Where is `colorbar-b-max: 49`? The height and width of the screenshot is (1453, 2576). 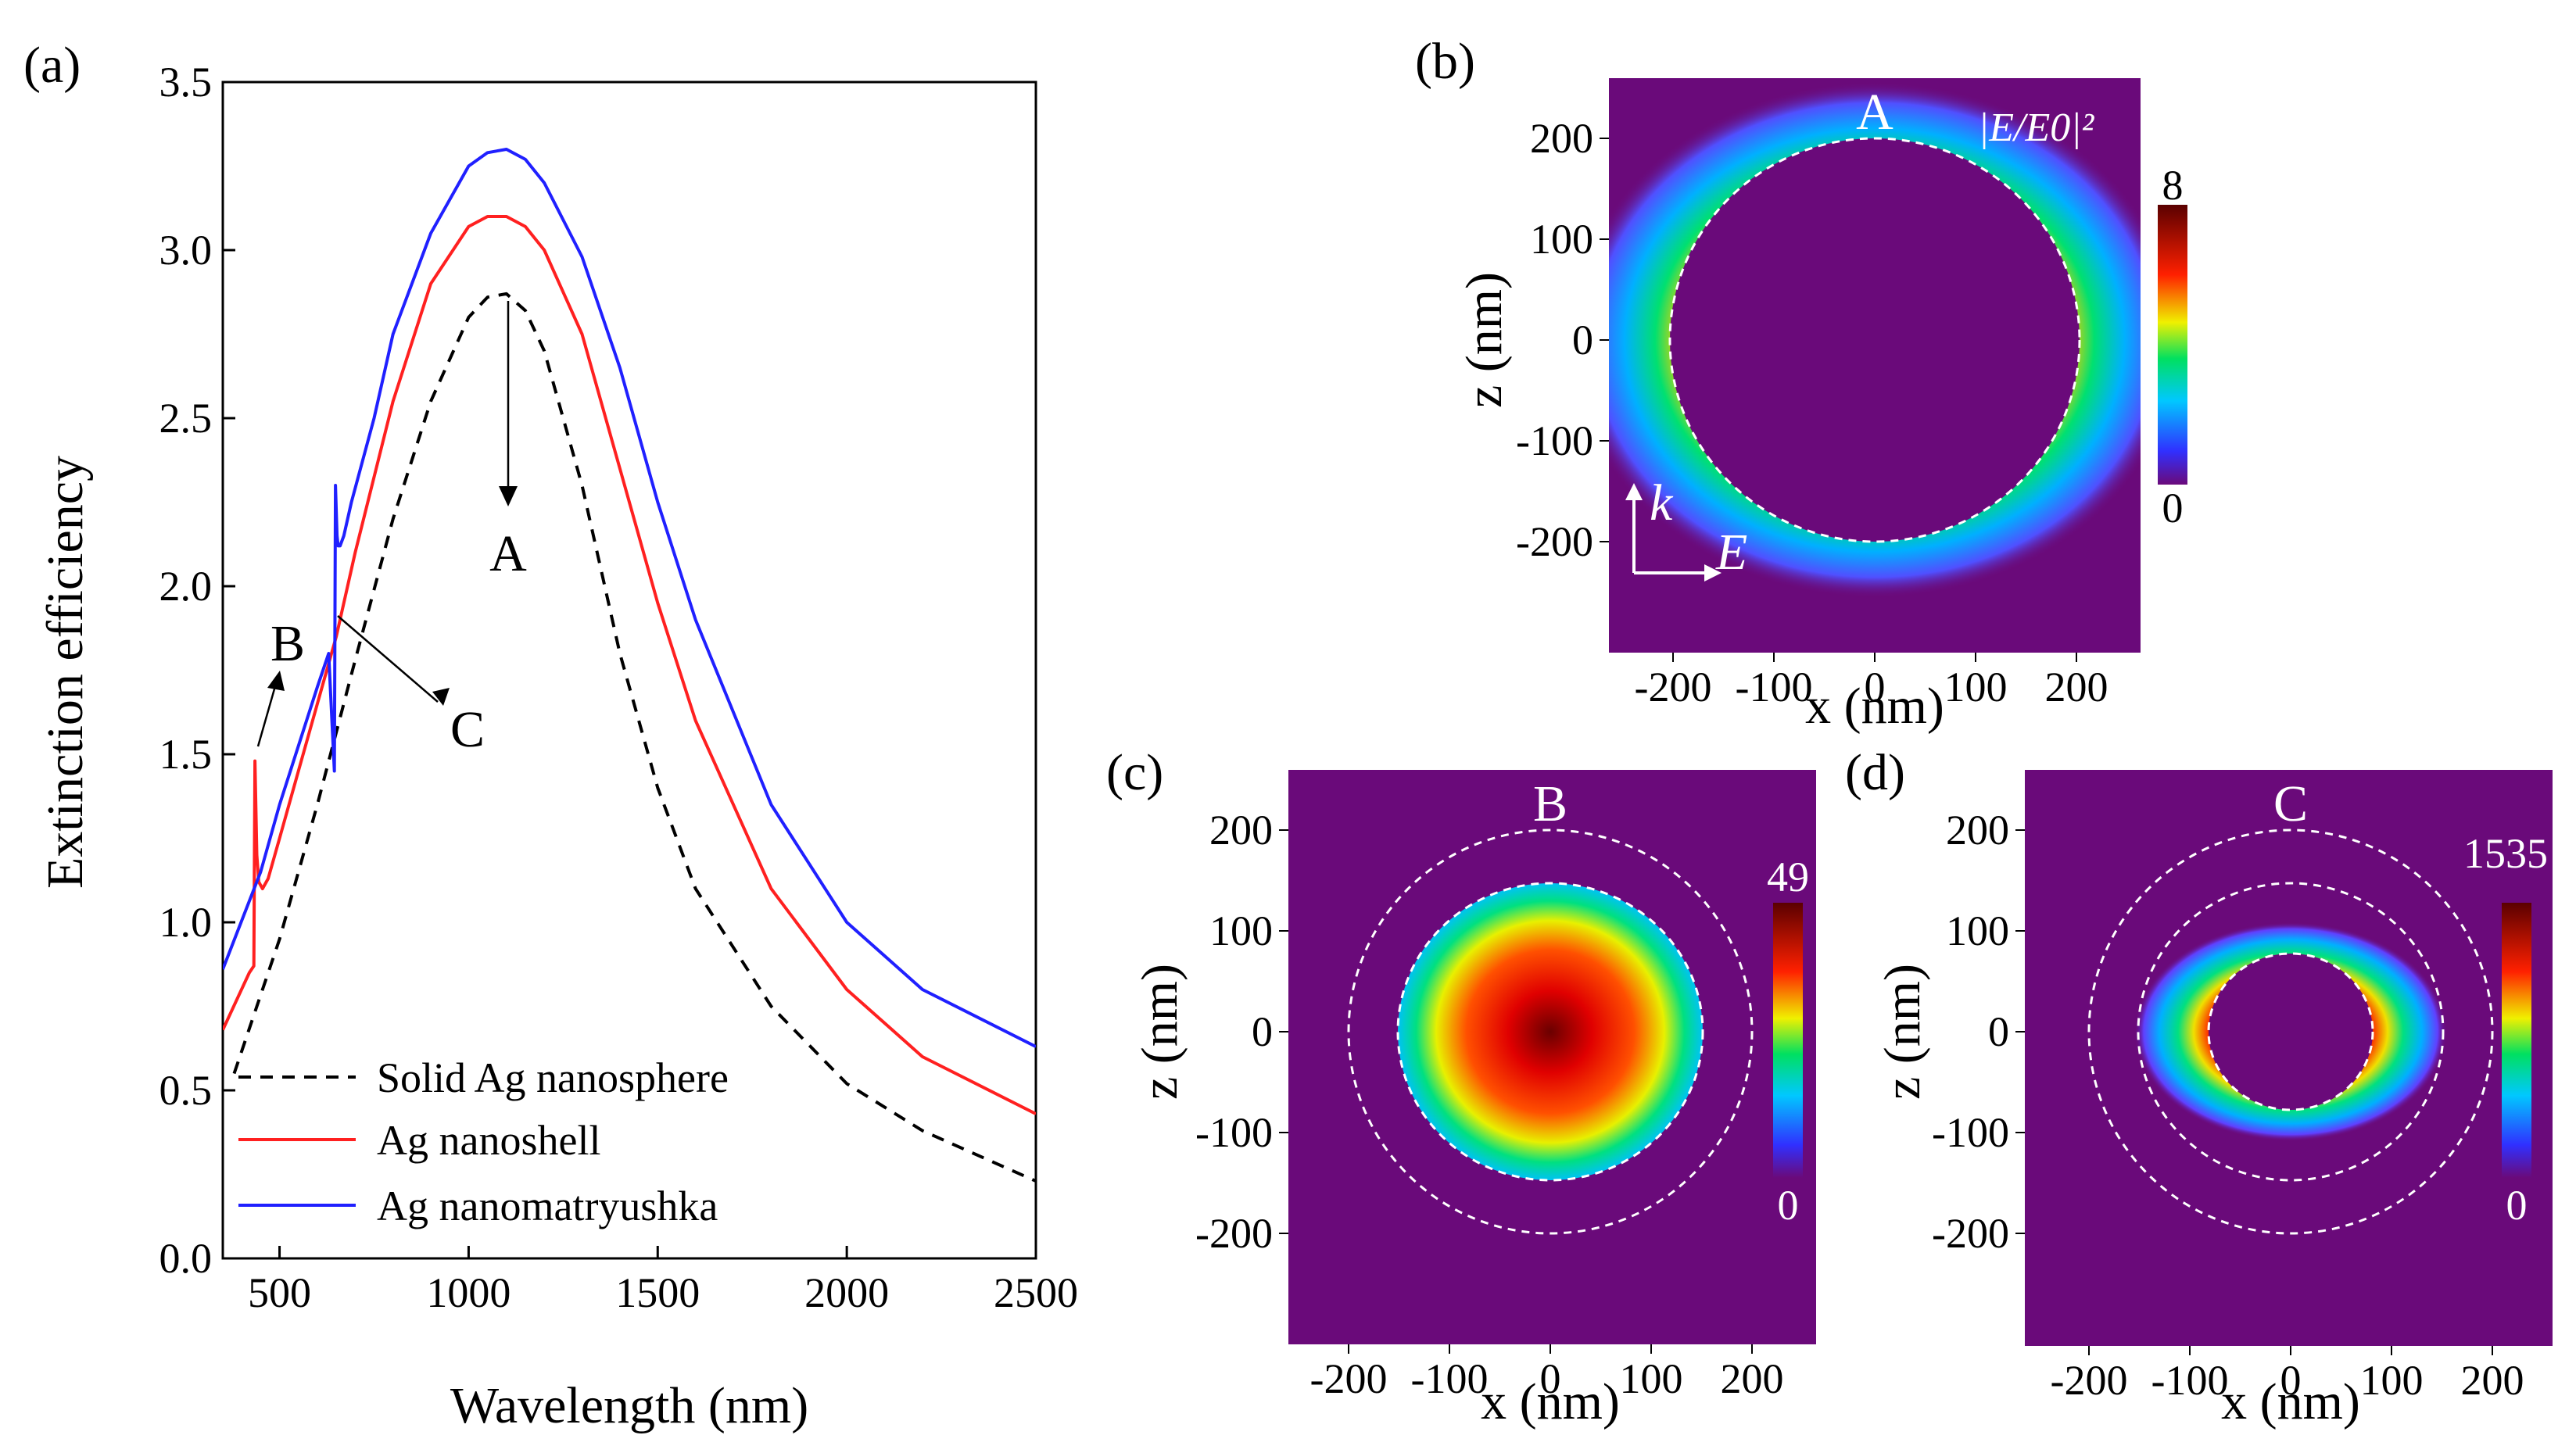 colorbar-b-max: 49 is located at coordinates (1788, 877).